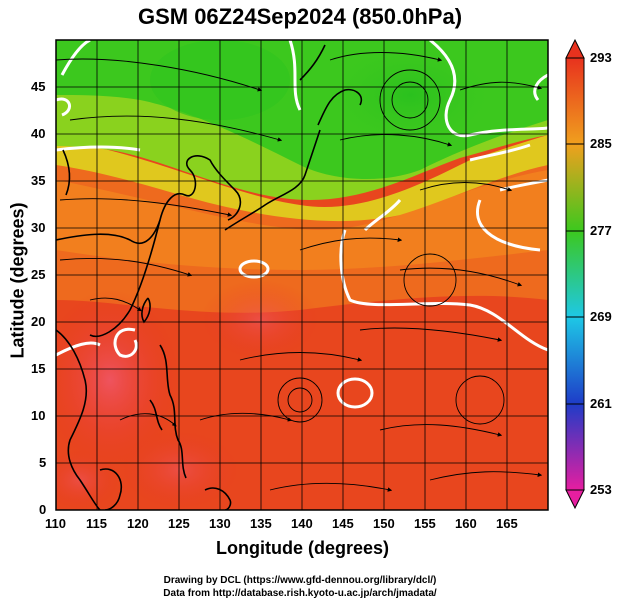 Image resolution: width=619 pixels, height=605 pixels. Describe the element at coordinates (575, 274) in the screenshot. I see `colorbar` at that location.